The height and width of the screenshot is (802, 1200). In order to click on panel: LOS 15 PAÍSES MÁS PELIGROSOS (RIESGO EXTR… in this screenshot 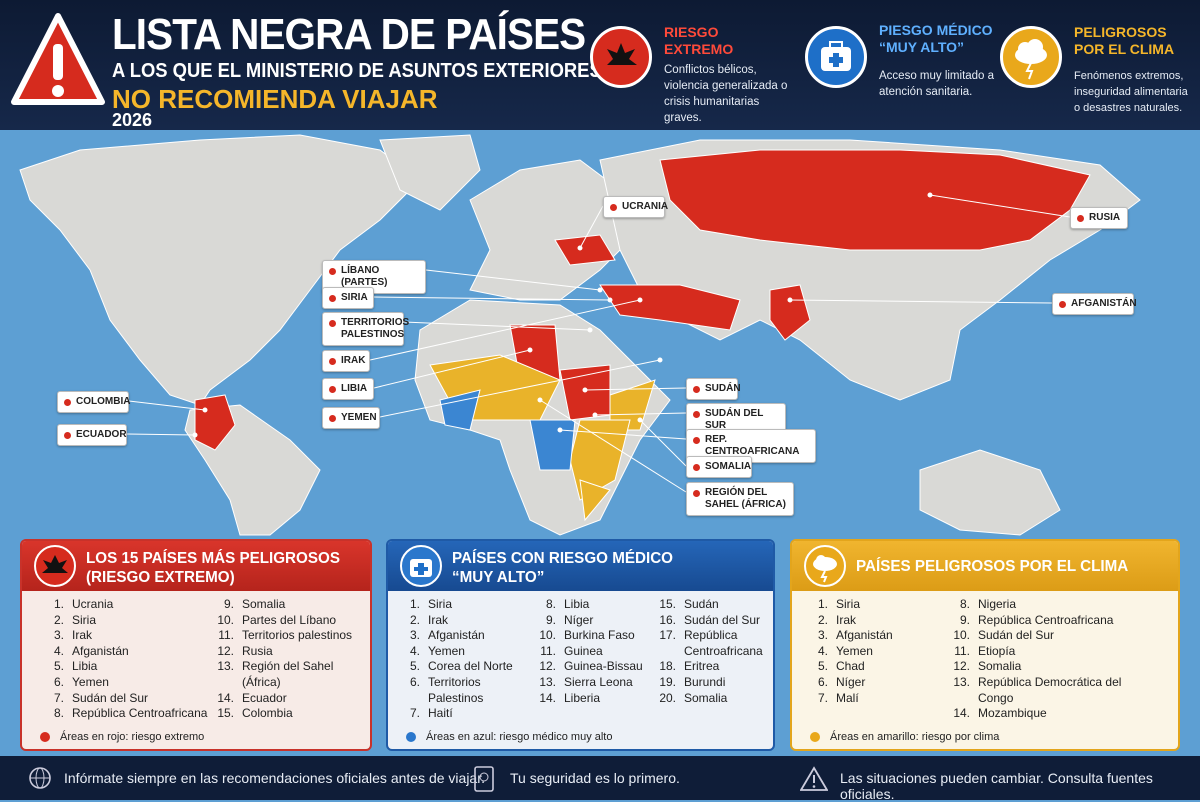, I will do `click(196, 645)`.